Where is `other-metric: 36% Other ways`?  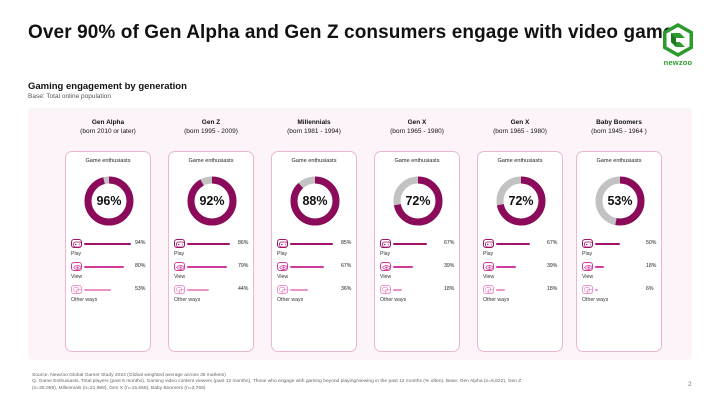 other-metric: 36% Other ways is located at coordinates (316, 296).